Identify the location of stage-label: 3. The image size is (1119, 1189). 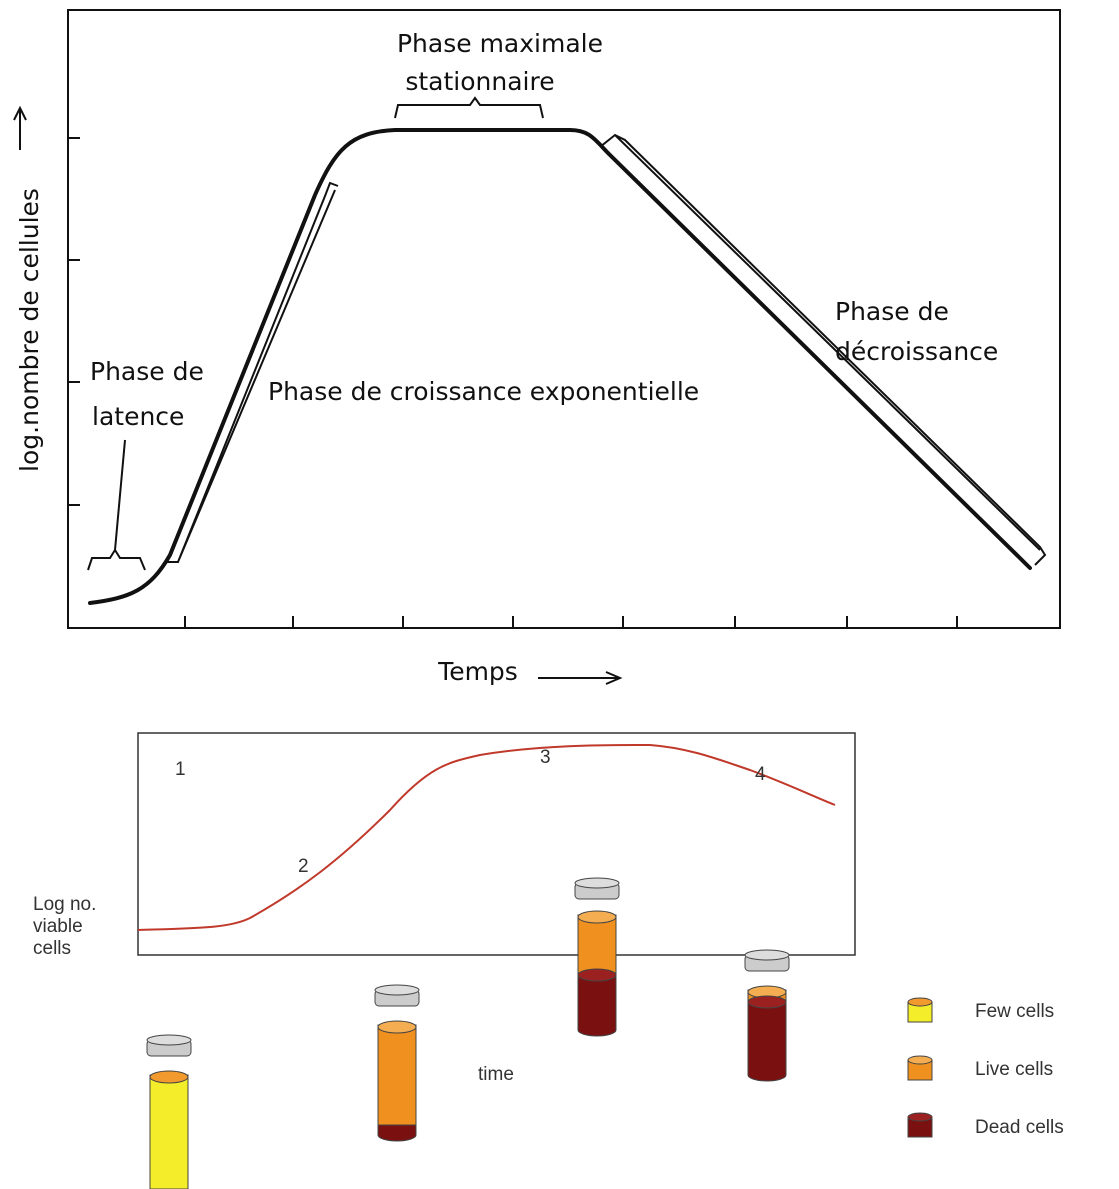
(545, 757).